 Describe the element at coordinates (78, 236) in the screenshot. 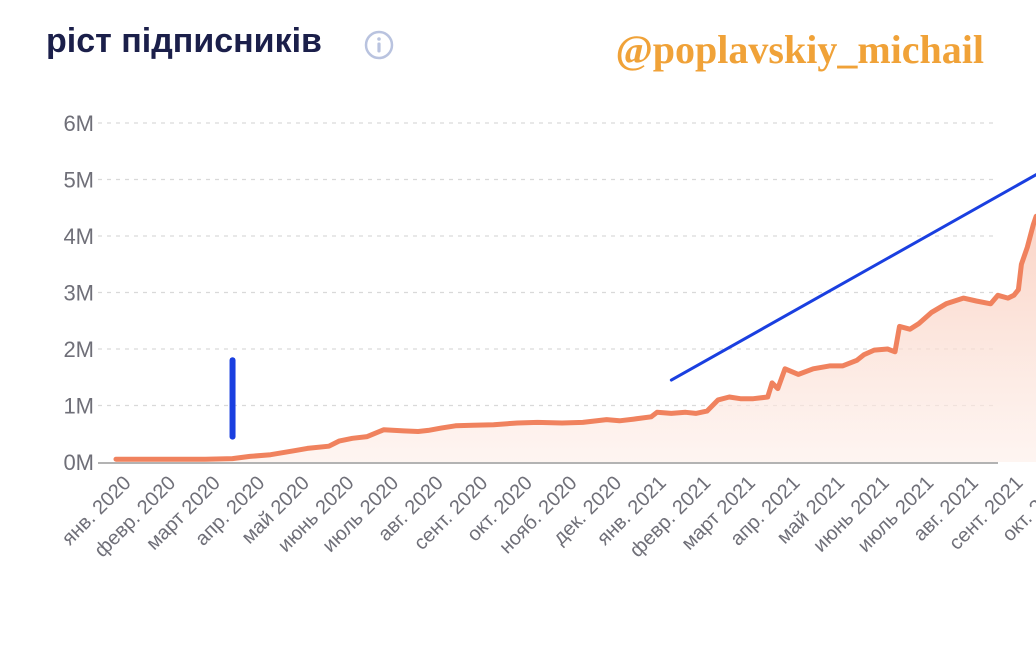

I see `y-tick-label: 4M` at that location.